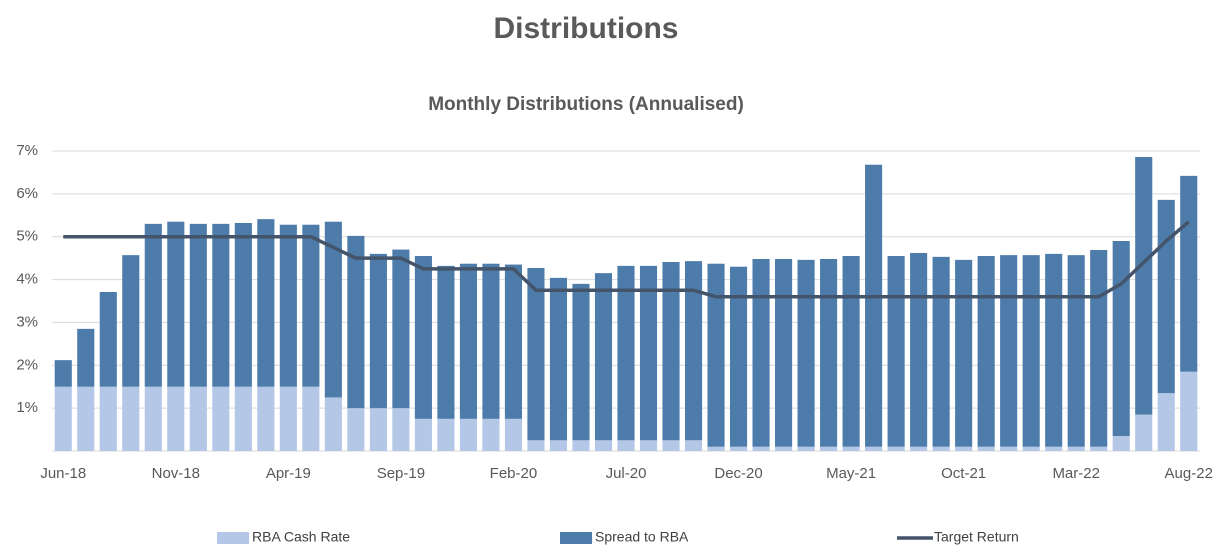  Describe the element at coordinates (851, 473) in the screenshot. I see `x-tick-label: May-21` at that location.